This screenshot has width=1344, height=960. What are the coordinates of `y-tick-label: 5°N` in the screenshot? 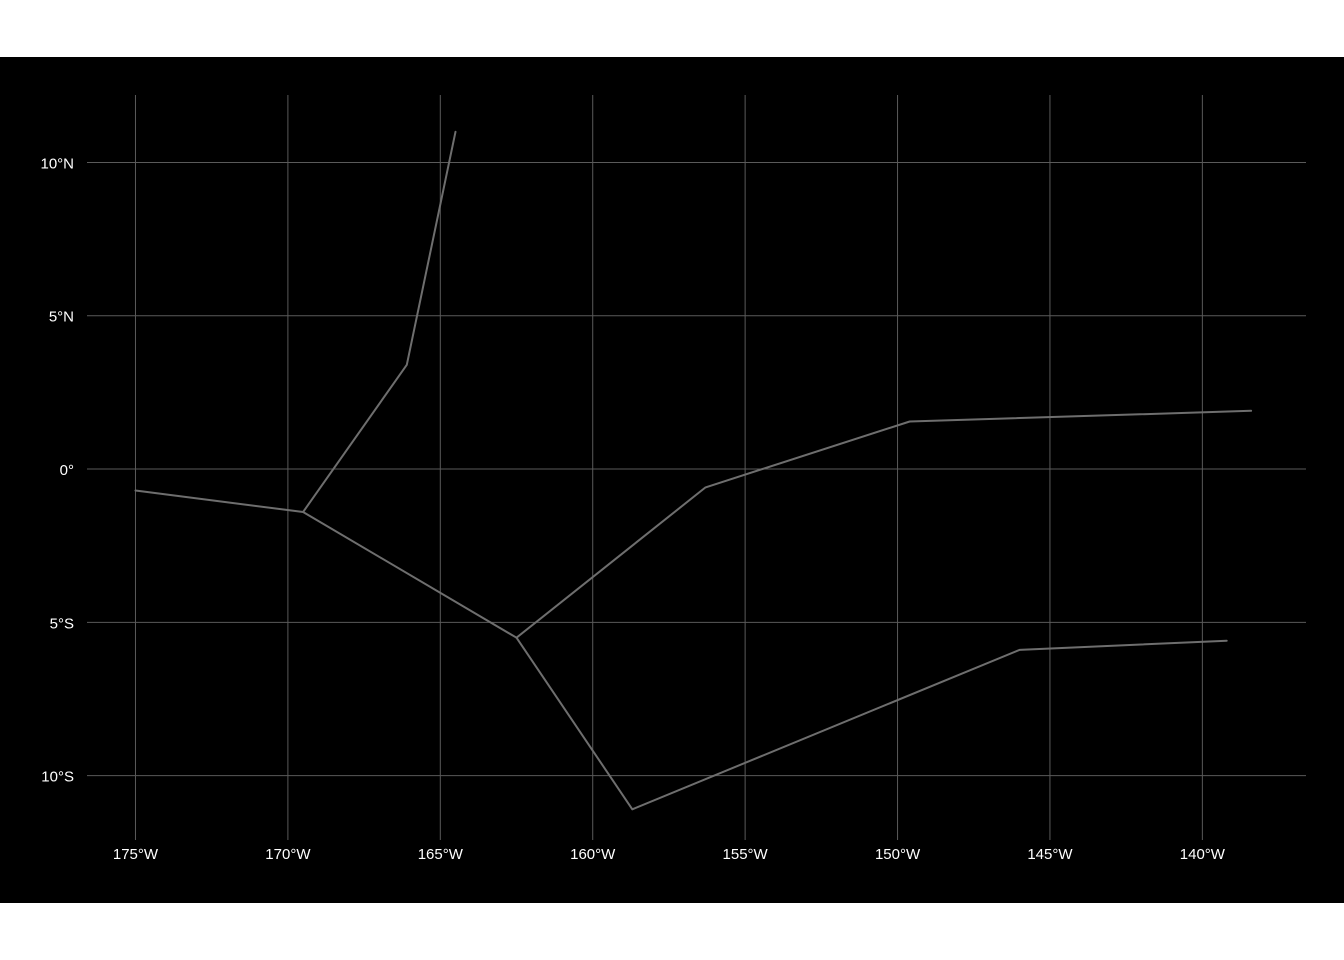 It's located at (61, 317).